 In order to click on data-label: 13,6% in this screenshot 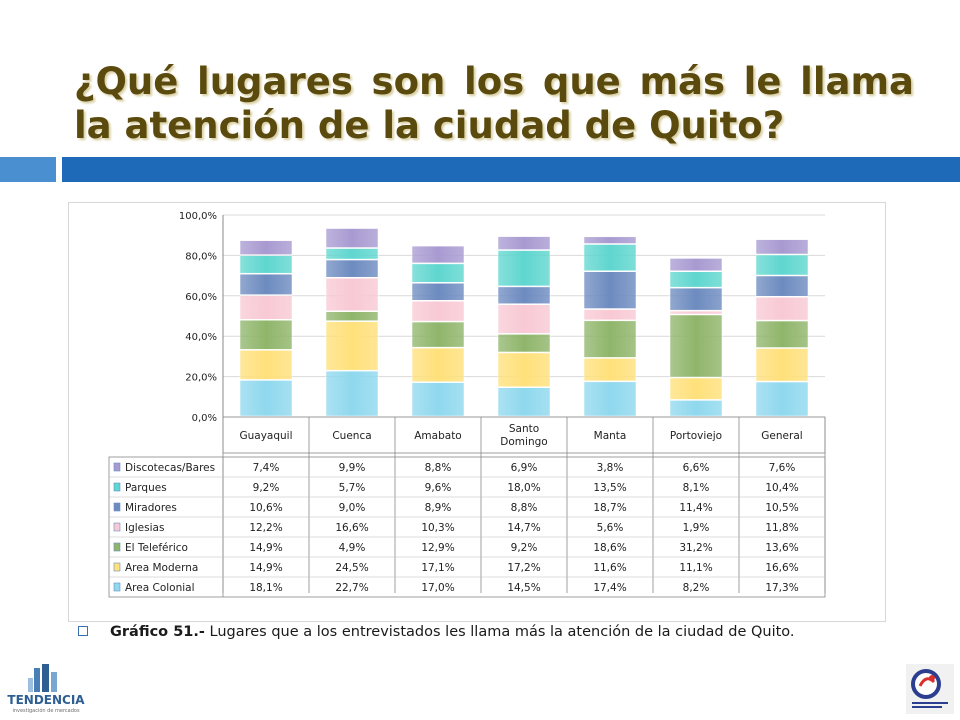, I will do `click(781, 548)`.